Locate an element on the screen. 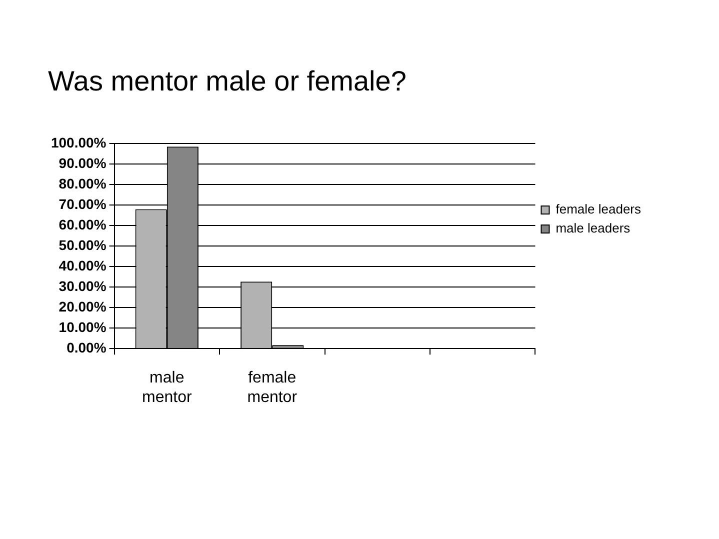 This screenshot has height=539, width=719. legend-label: male leaders is located at coordinates (593, 228).